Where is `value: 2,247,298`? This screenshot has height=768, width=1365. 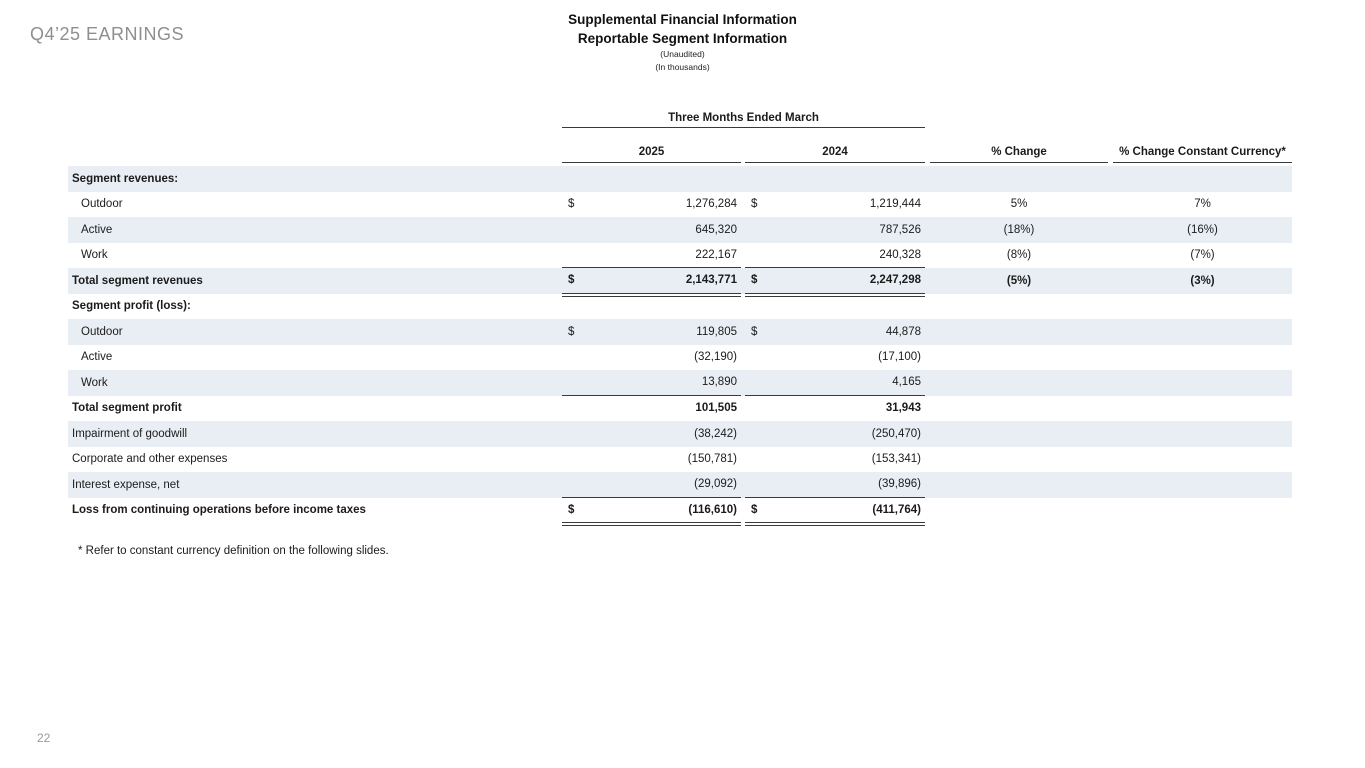 value: 2,247,298 is located at coordinates (895, 280).